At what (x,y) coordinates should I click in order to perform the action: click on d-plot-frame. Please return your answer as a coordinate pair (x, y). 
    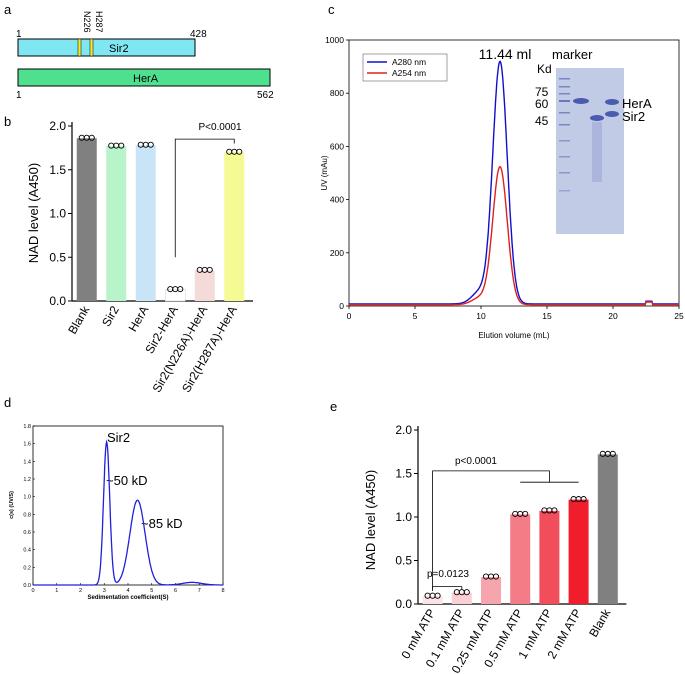
    Looking at the image, I should click on (128, 505).